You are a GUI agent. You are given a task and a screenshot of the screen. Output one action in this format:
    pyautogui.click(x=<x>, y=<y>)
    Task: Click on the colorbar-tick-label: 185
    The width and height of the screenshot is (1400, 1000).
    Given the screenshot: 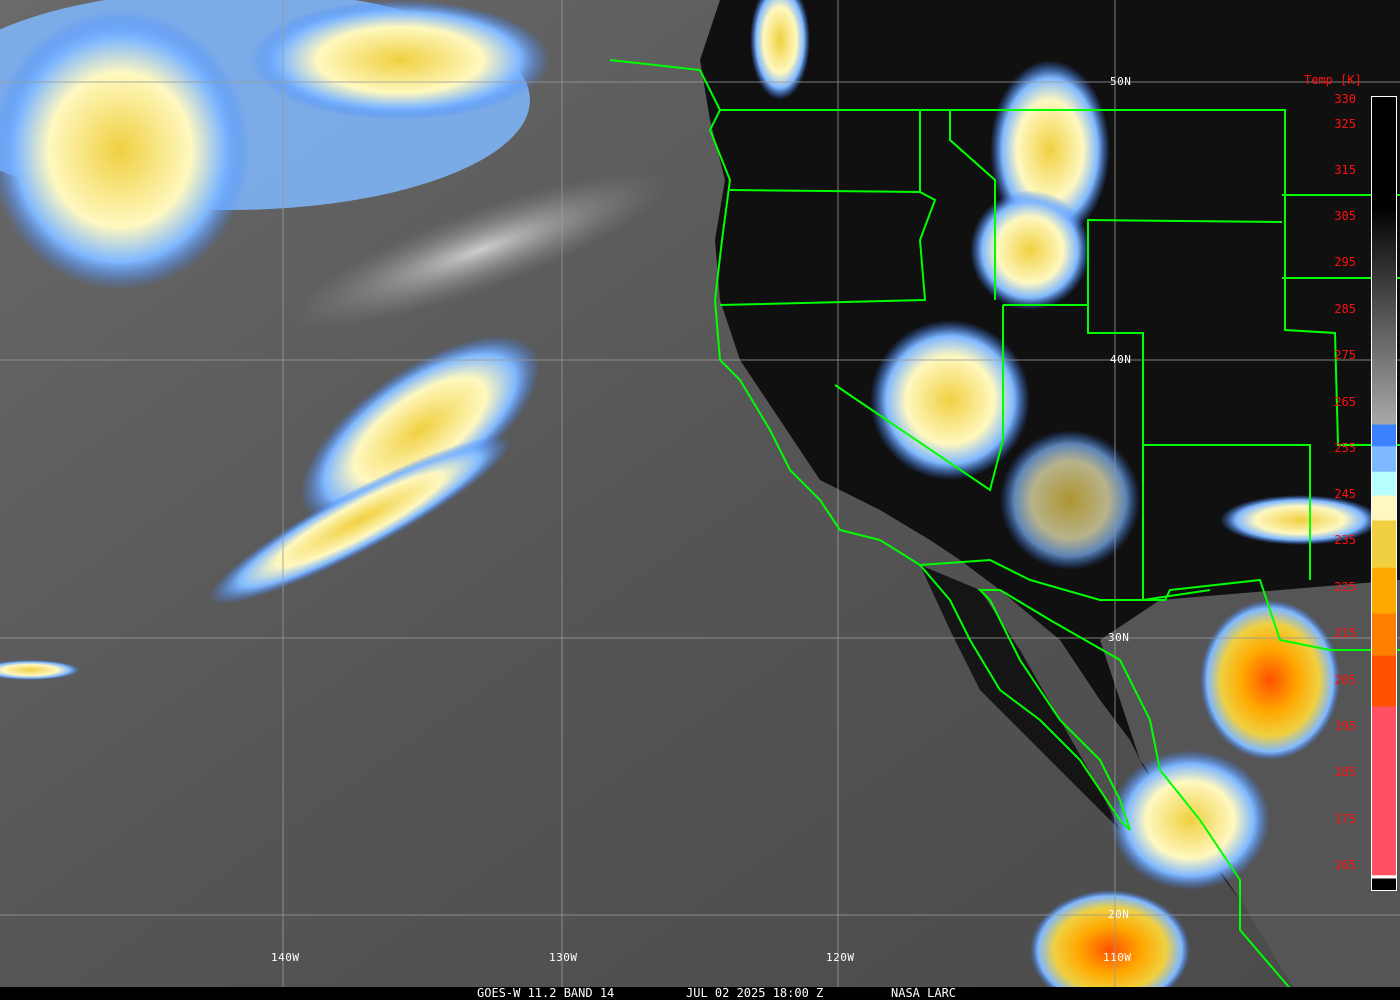 What is the action you would take?
    pyautogui.click(x=1345, y=772)
    